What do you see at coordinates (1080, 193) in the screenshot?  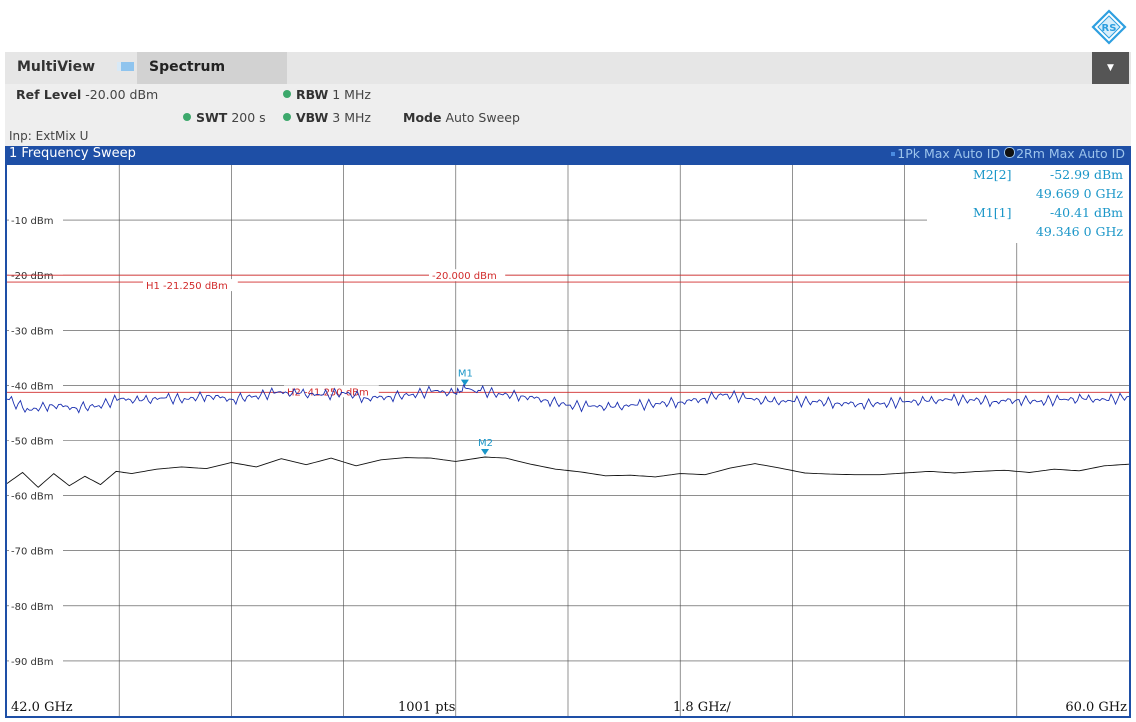 I see `marker-table-frequency: 49.669 0 GHz` at bounding box center [1080, 193].